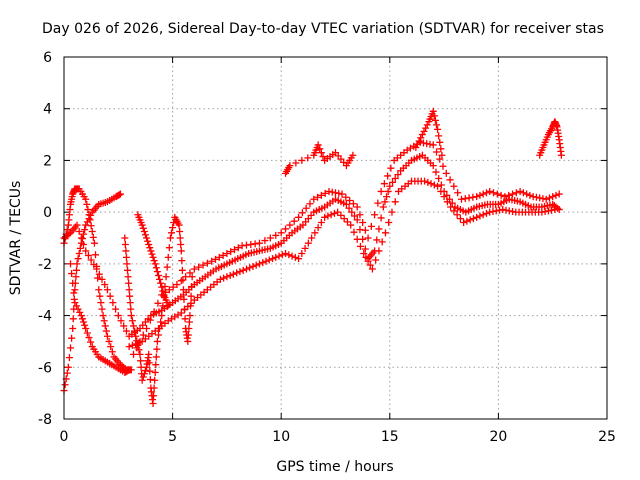  What do you see at coordinates (47, 213) in the screenshot?
I see `y-tick-label: 0` at bounding box center [47, 213].